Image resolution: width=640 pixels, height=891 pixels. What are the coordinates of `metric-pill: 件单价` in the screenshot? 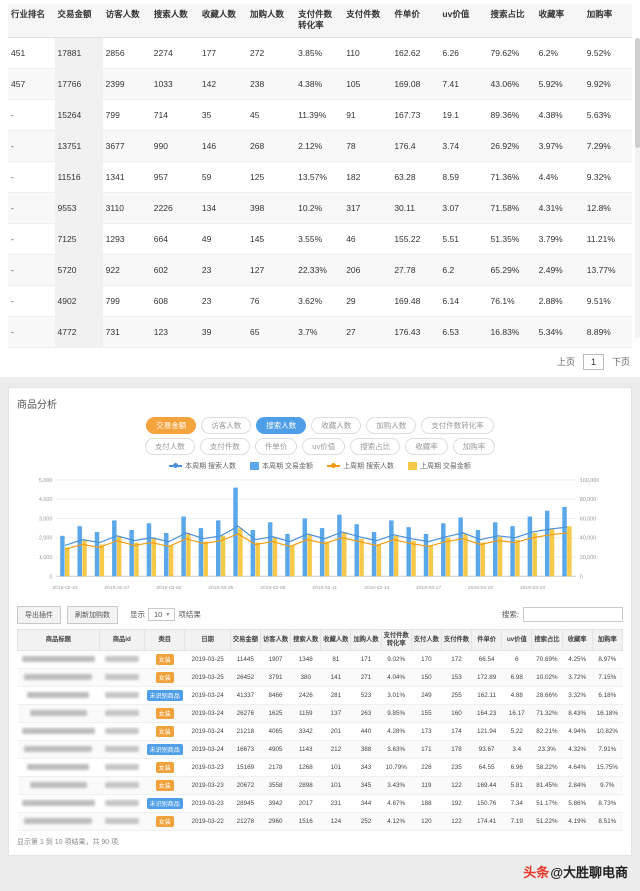 It's located at (276, 446).